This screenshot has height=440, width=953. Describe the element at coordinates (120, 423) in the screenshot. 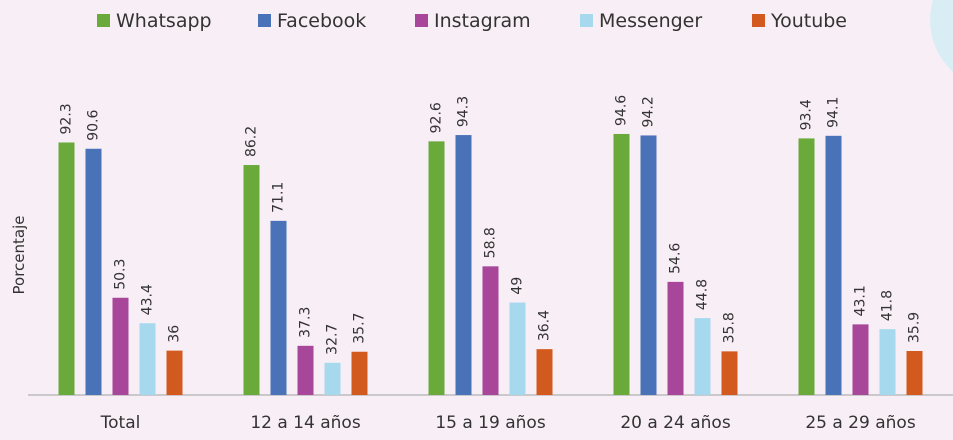

I see `x-tick-label: Total` at that location.